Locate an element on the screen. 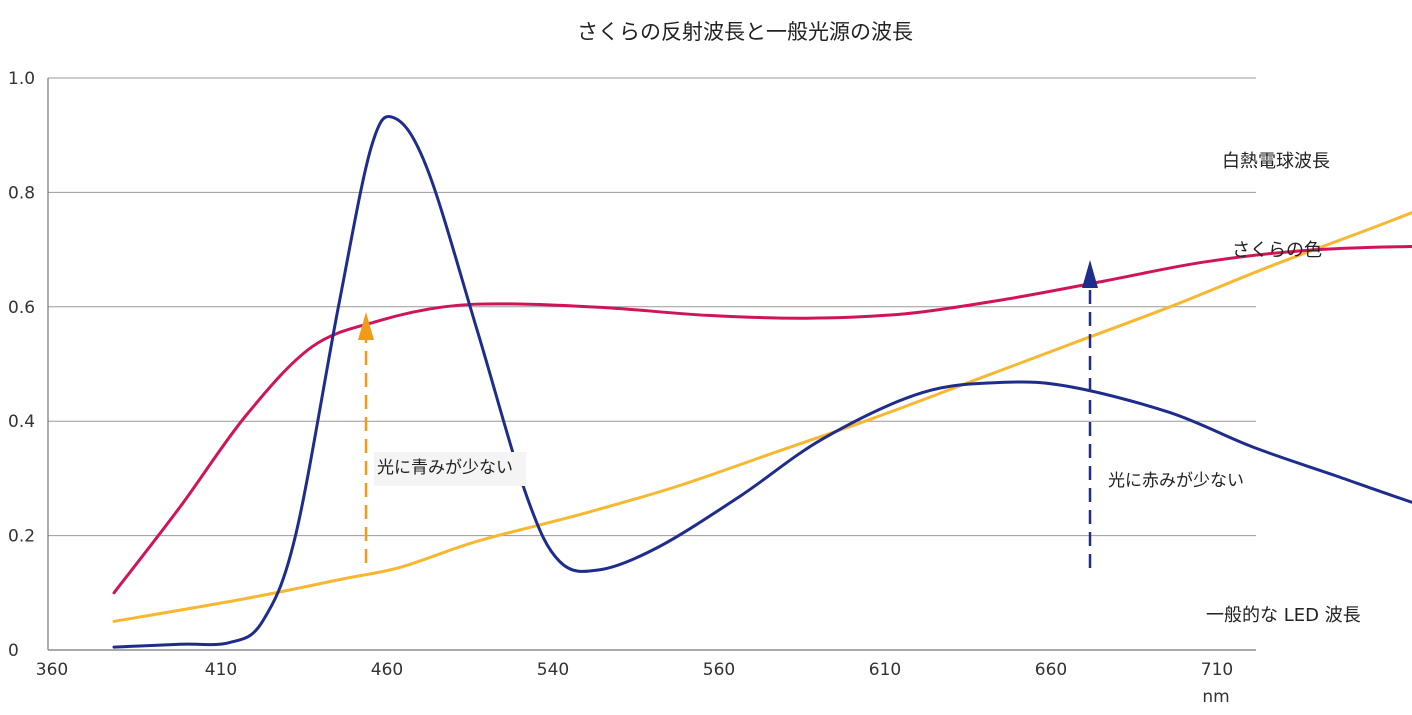 The image size is (1412, 715). x-tick-label: 610 is located at coordinates (885, 670).